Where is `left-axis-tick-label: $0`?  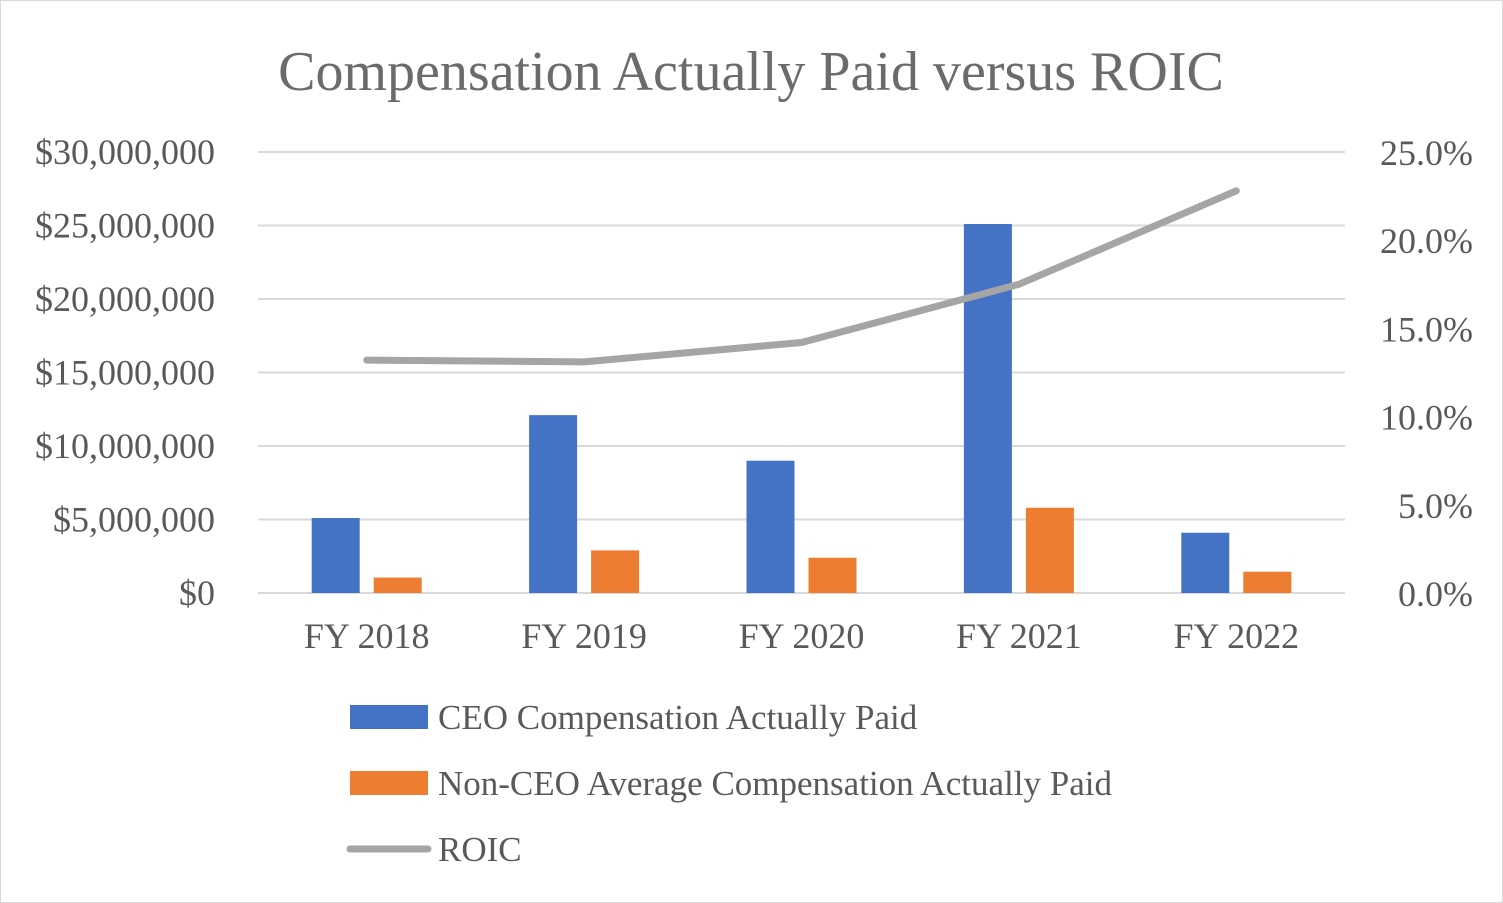 left-axis-tick-label: $0 is located at coordinates (197, 593).